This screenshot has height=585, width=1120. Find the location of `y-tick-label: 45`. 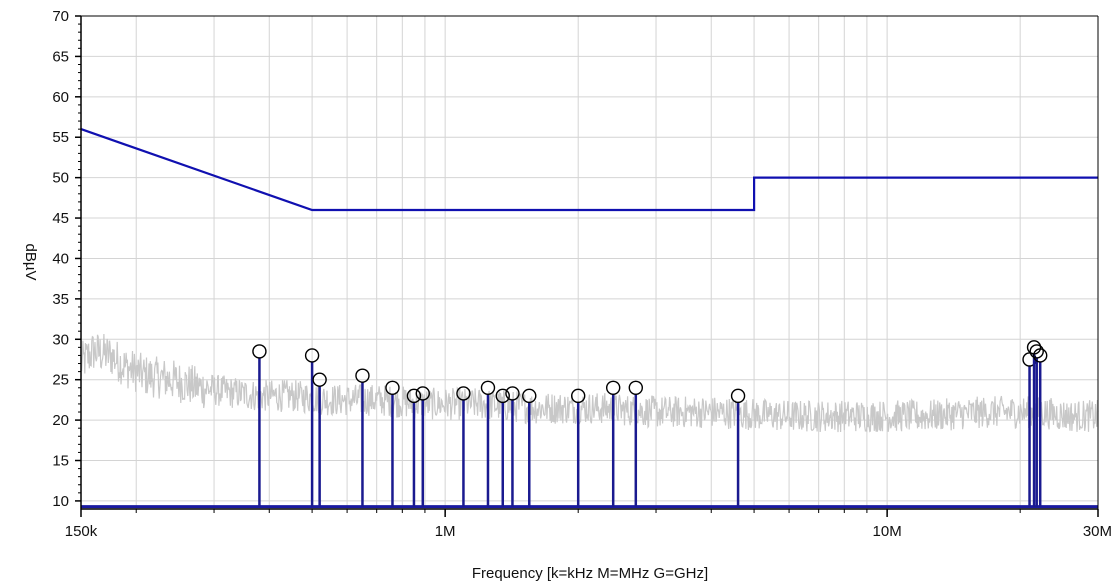

y-tick-label: 45 is located at coordinates (60, 218).